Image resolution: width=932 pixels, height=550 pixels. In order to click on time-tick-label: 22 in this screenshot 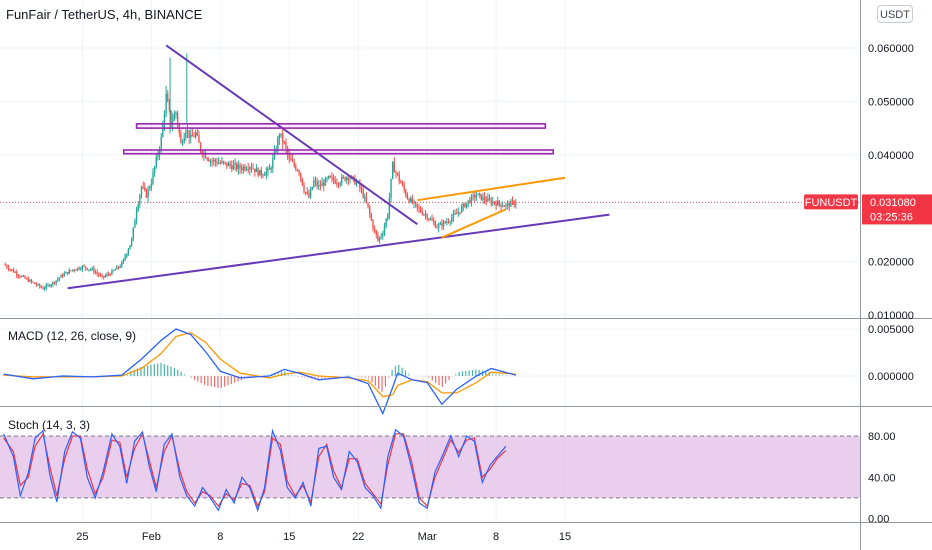, I will do `click(358, 537)`.